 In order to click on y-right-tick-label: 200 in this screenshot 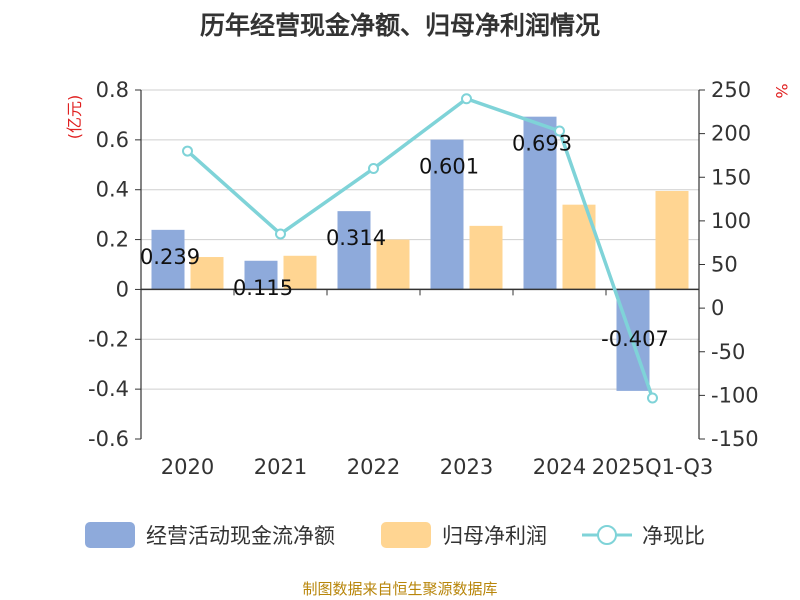, I will do `click(731, 134)`.